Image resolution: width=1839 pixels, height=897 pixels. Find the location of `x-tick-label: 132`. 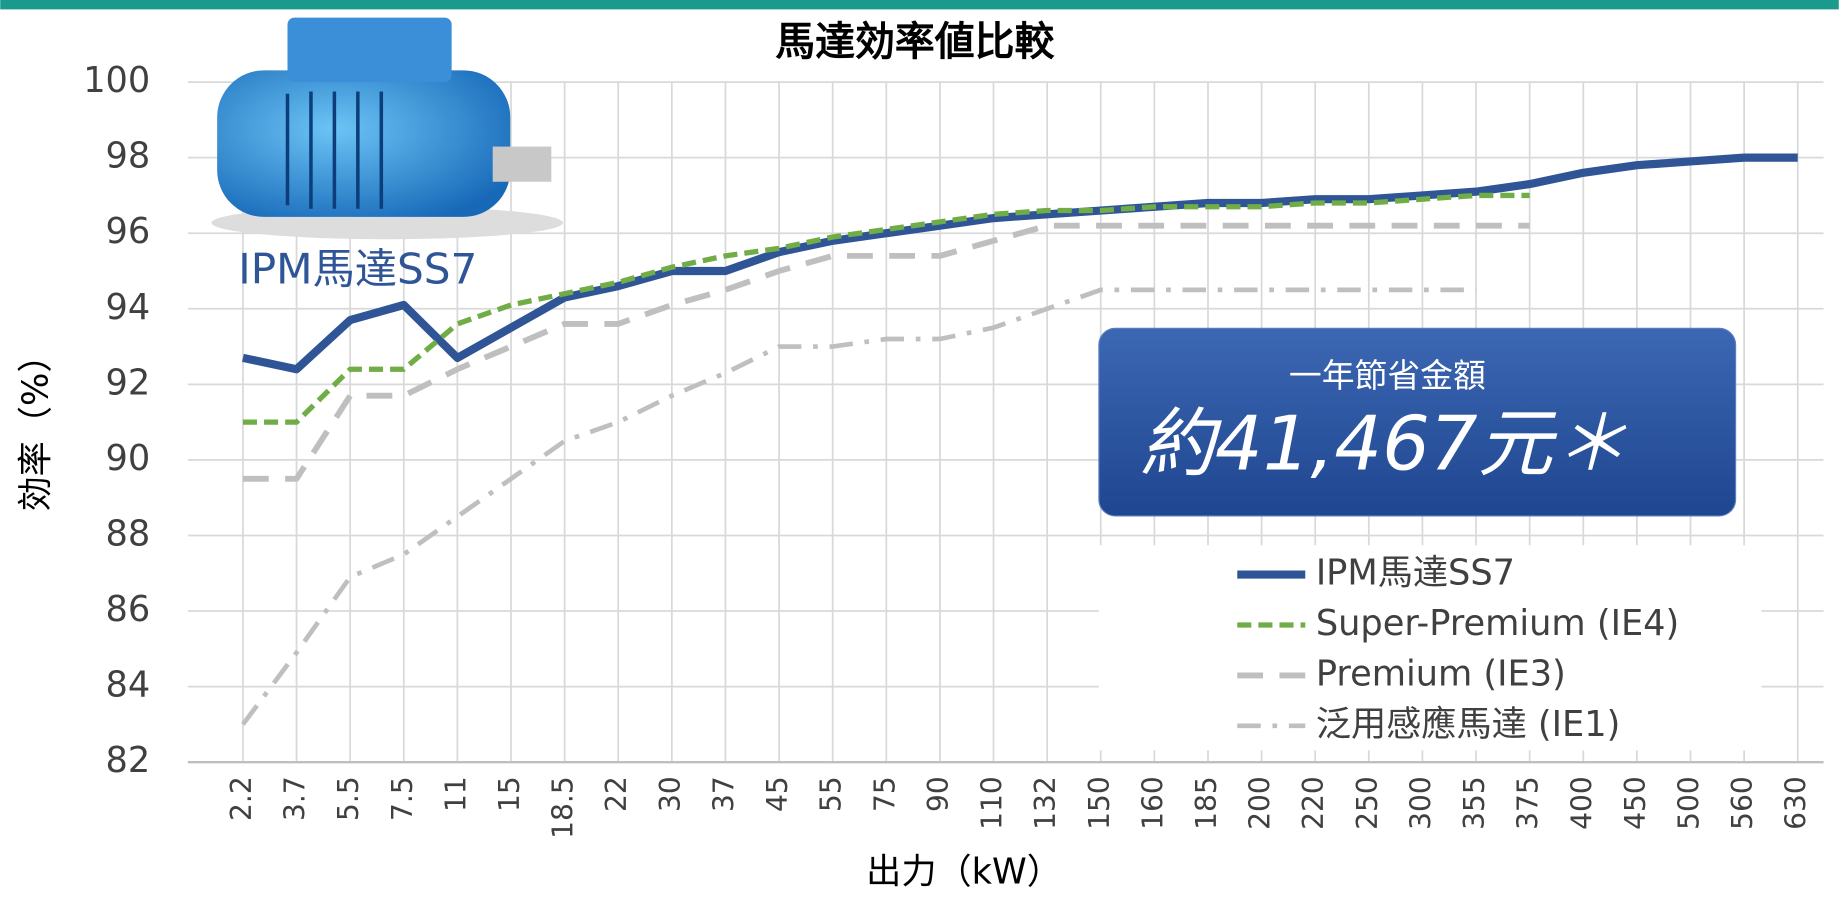

x-tick-label: 132 is located at coordinates (1045, 803).